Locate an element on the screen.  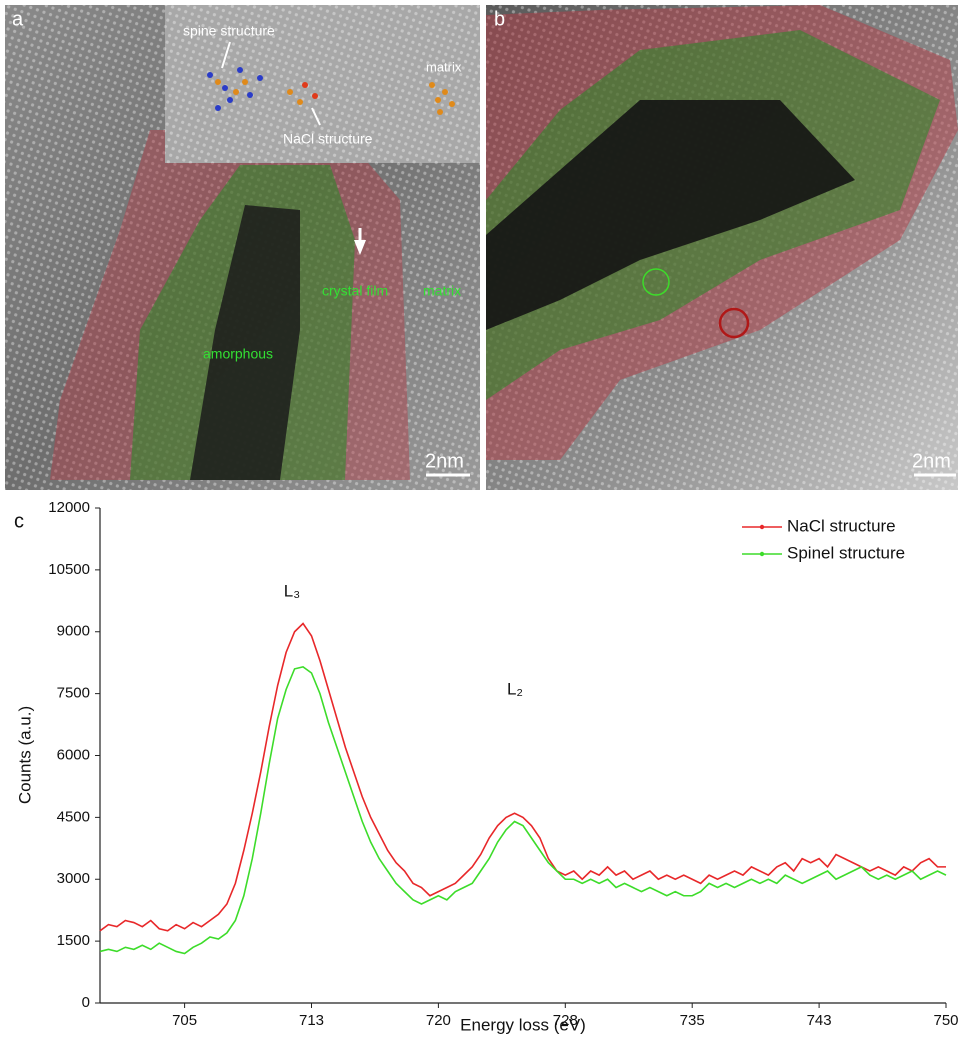
x-tick-label: 743 is located at coordinates (819, 1020).